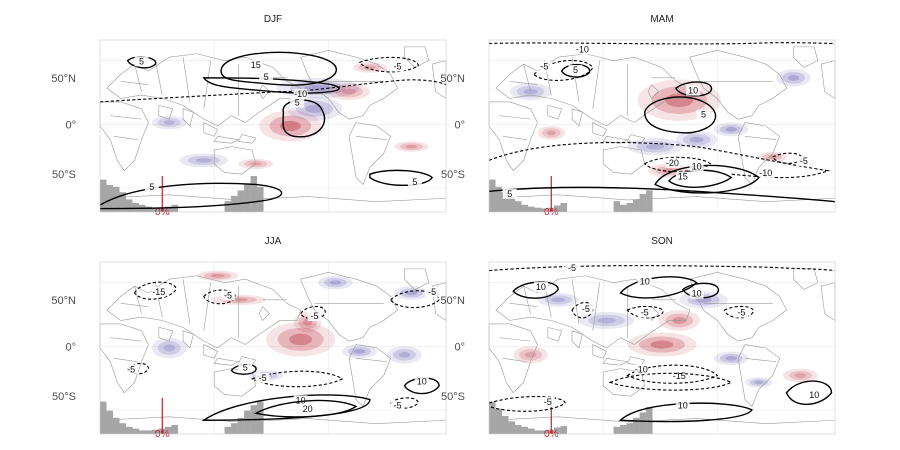  I want to click on contour-label: -20, so click(672, 163).